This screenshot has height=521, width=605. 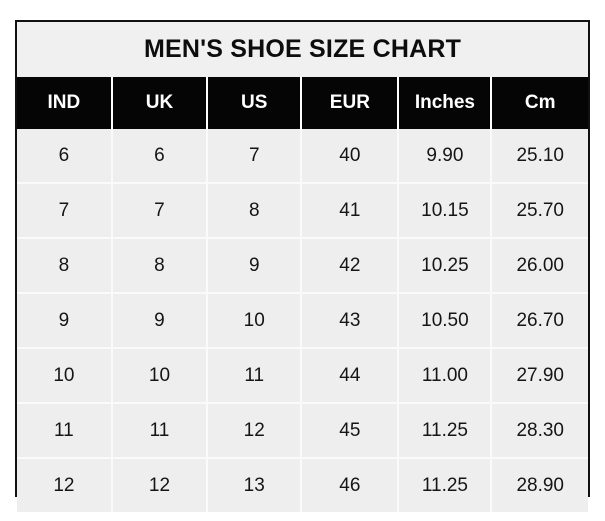 I want to click on table-row: 10 10 11 44 11.00 27.90, so click(x=302, y=376).